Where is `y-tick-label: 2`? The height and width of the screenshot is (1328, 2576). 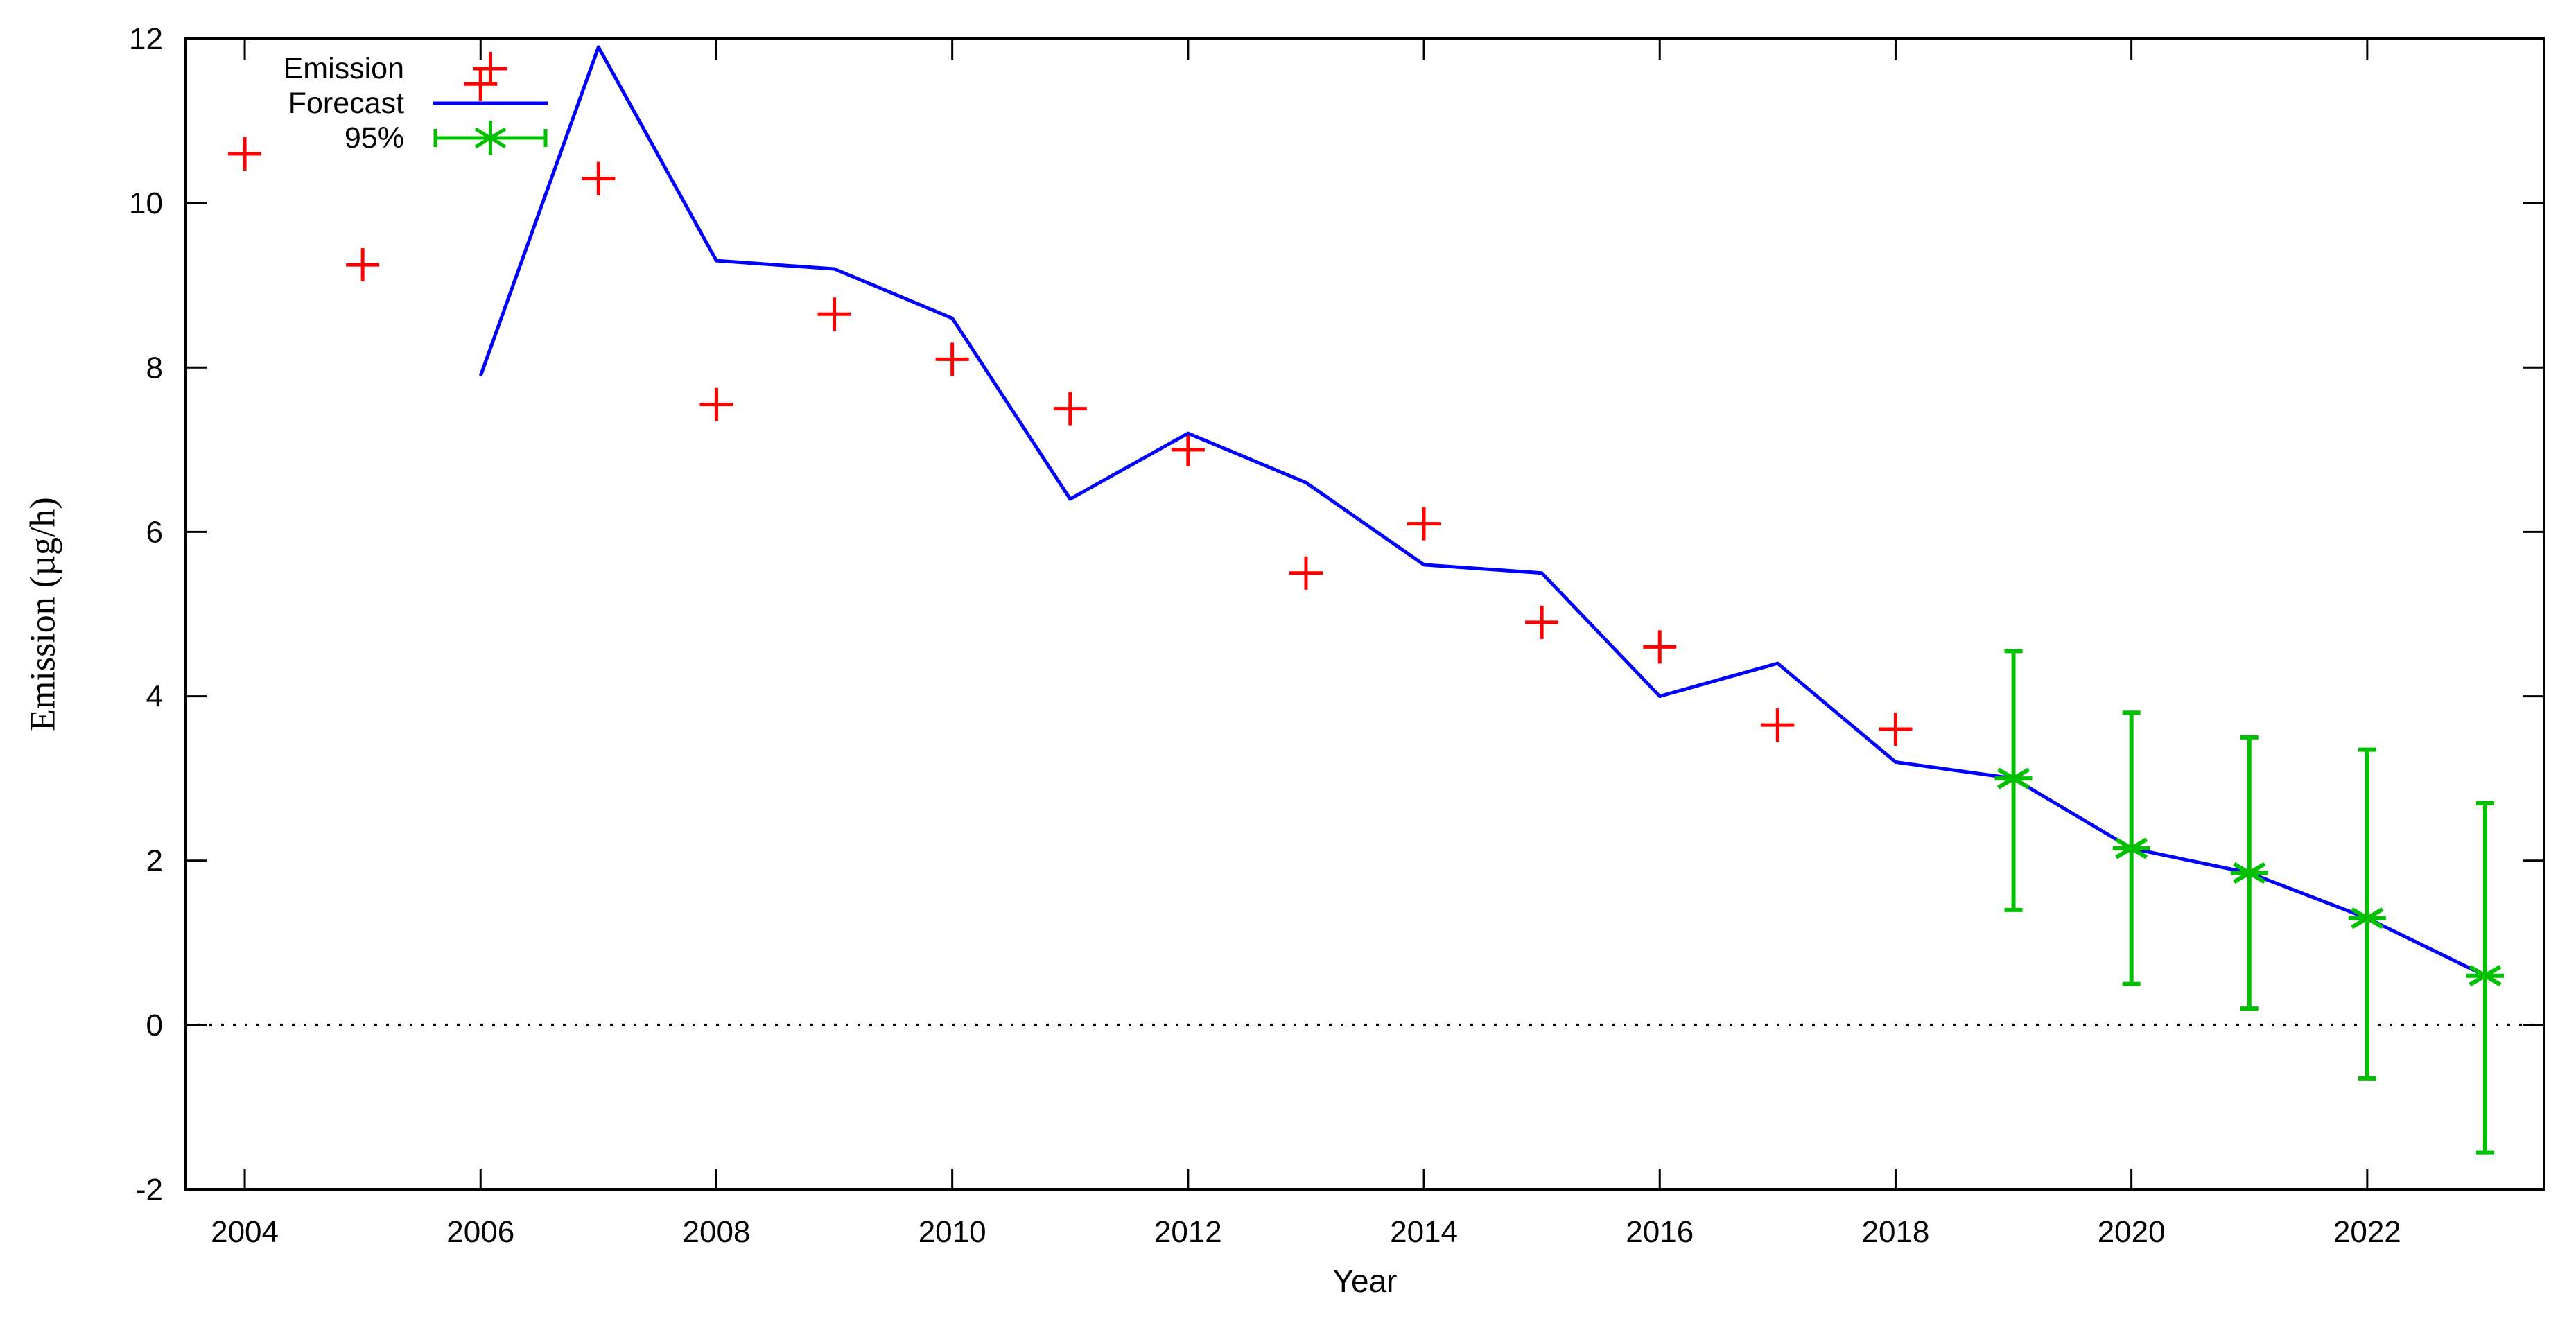
y-tick-label: 2 is located at coordinates (154, 861).